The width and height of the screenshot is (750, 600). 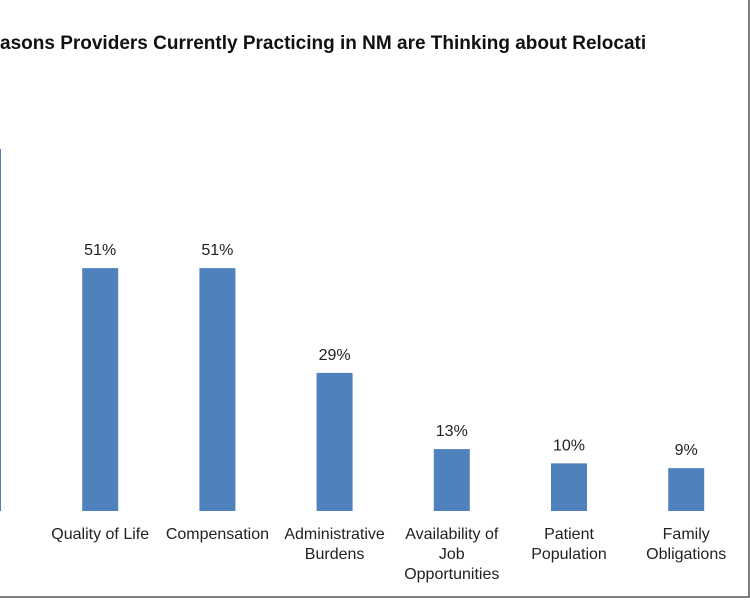 I want to click on data-label: 29%, so click(x=335, y=355).